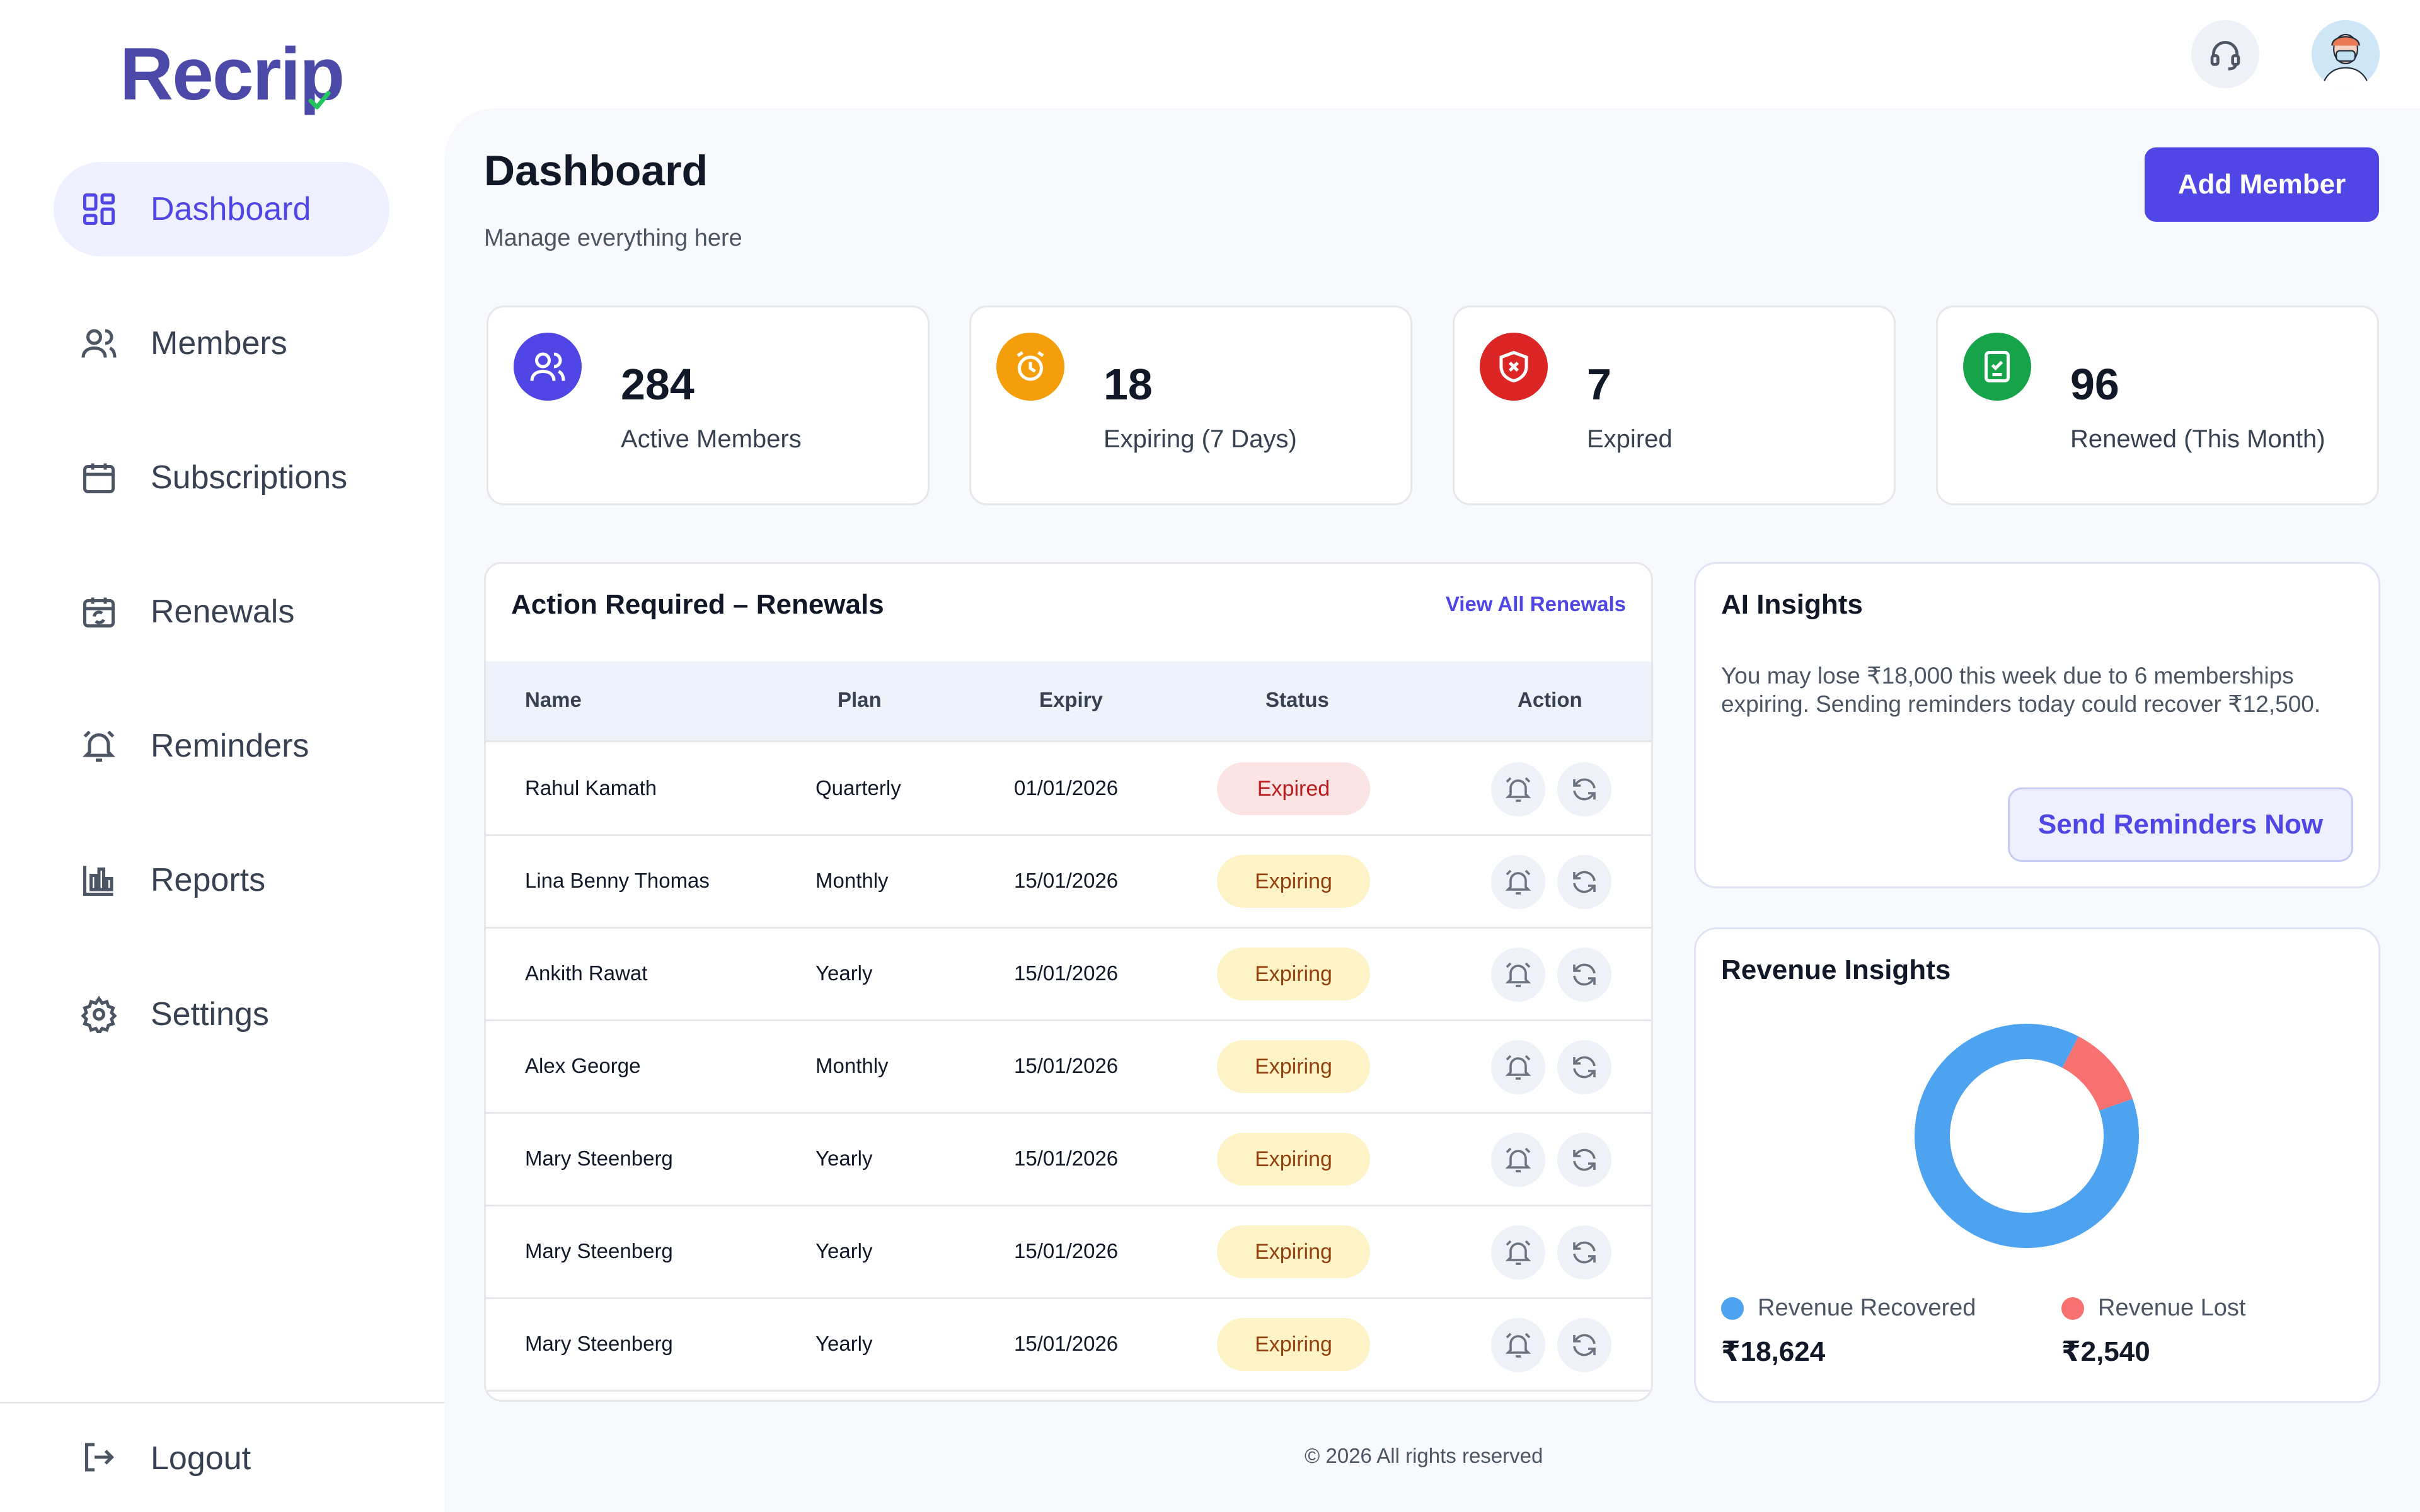 Image resolution: width=2420 pixels, height=1512 pixels. What do you see at coordinates (2027, 1136) in the screenshot?
I see `revenue-donut-chart` at bounding box center [2027, 1136].